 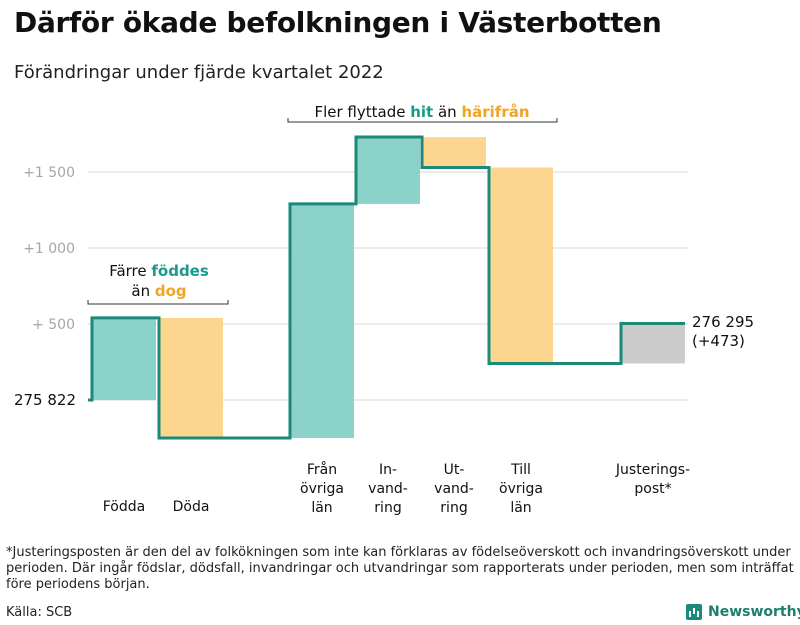 I want to click on source-label: Källa: SCB, so click(x=39, y=612).